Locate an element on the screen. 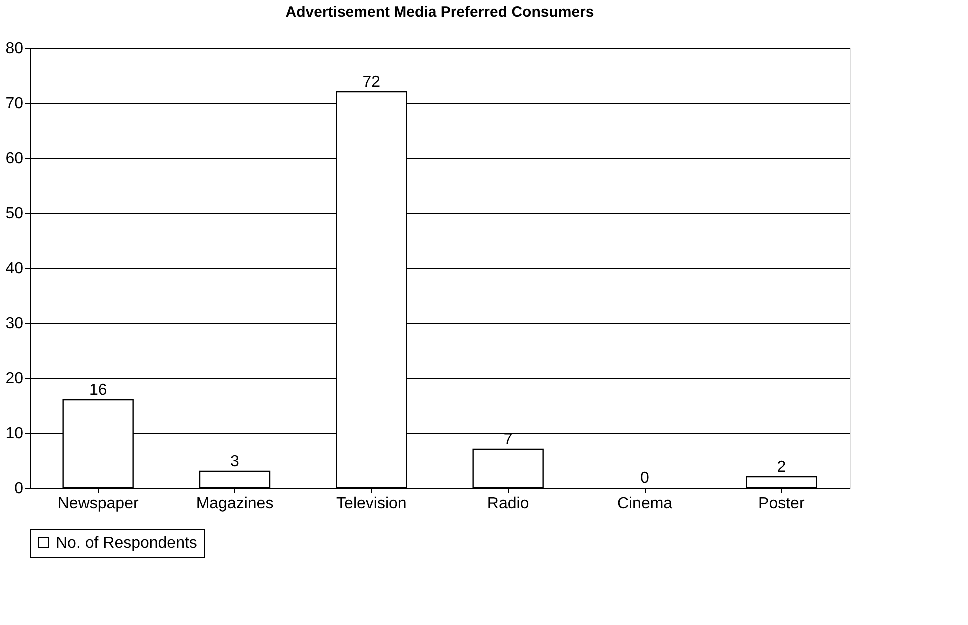  legend-label: No. of Respondents is located at coordinates (127, 543).